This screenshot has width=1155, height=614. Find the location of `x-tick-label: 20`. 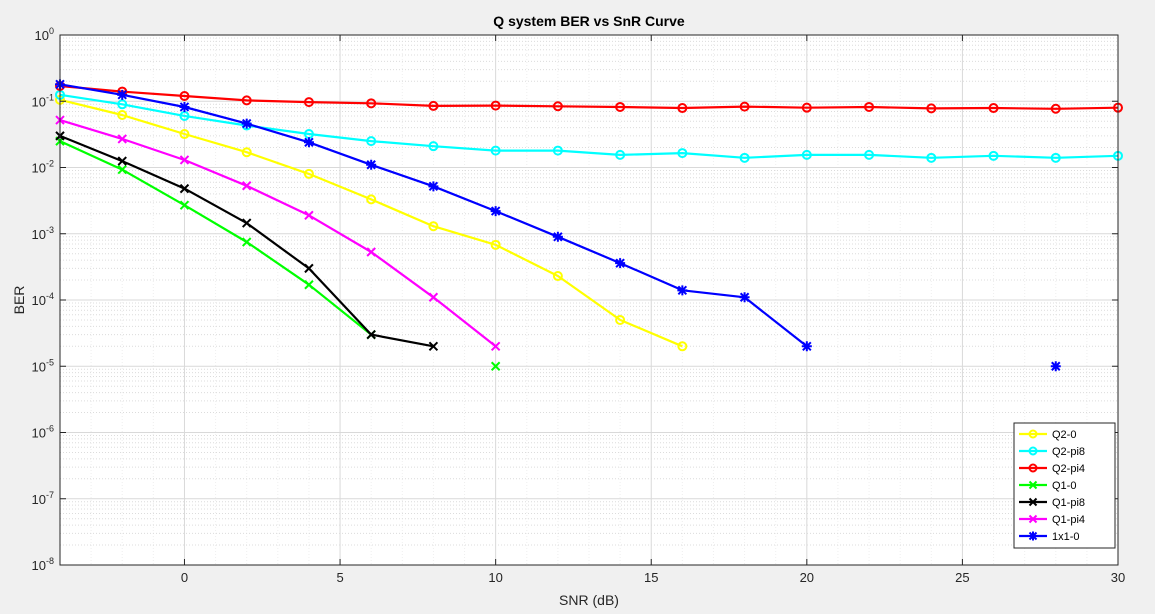

x-tick-label: 20 is located at coordinates (807, 577).